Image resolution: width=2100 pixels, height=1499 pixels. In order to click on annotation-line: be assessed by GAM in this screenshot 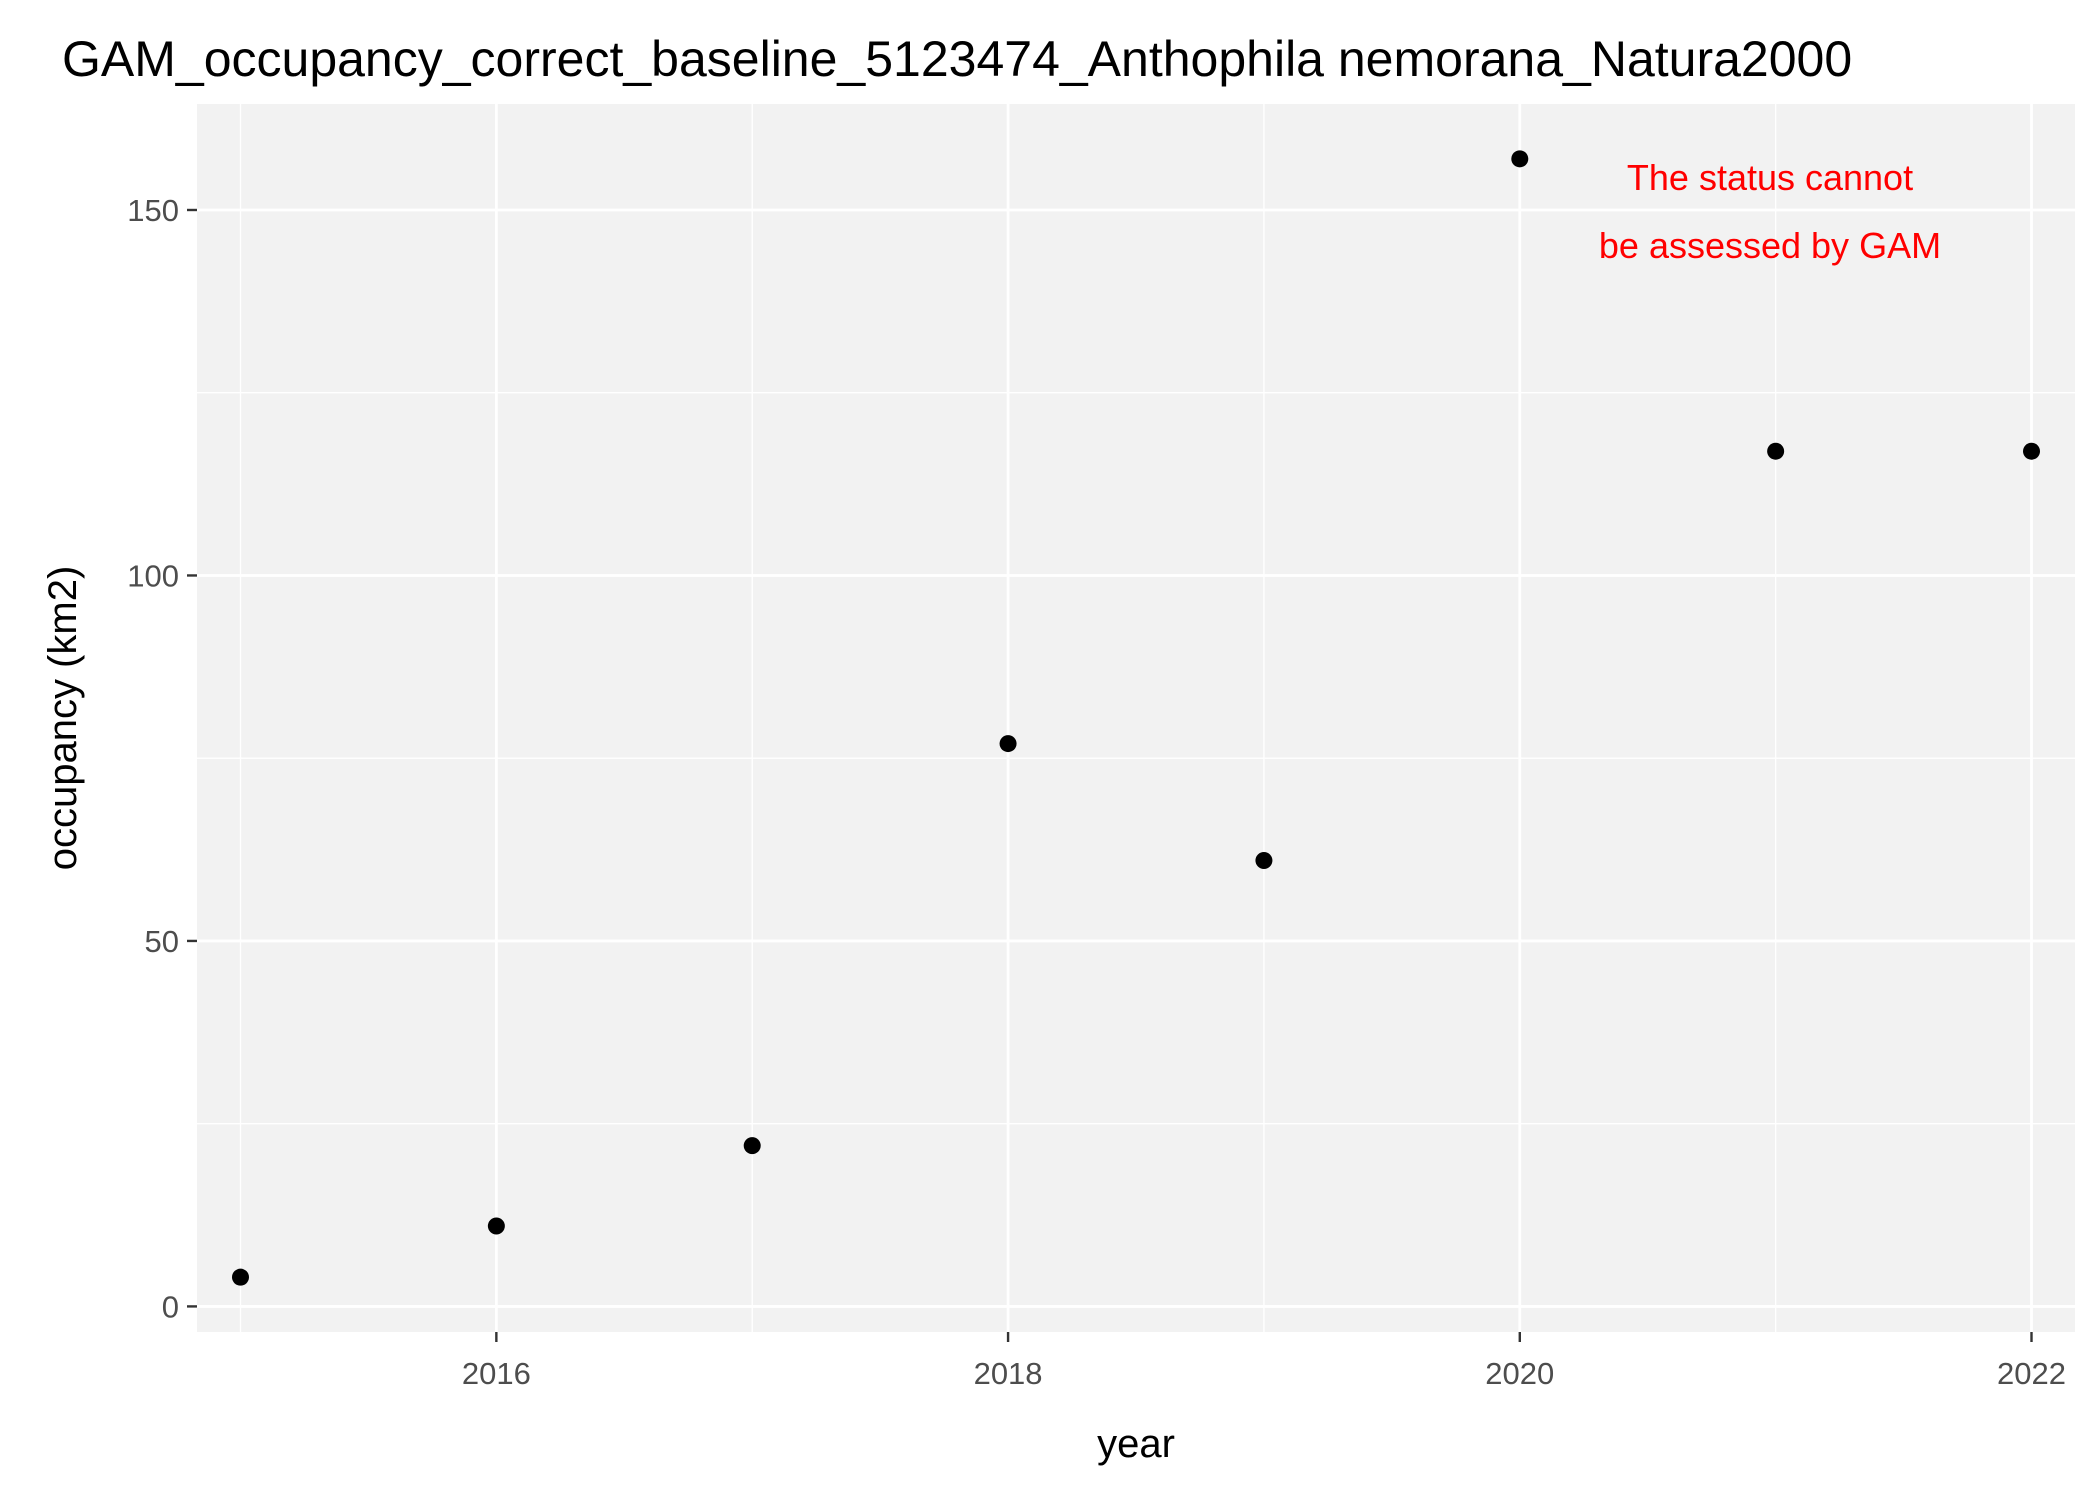, I will do `click(1770, 245)`.